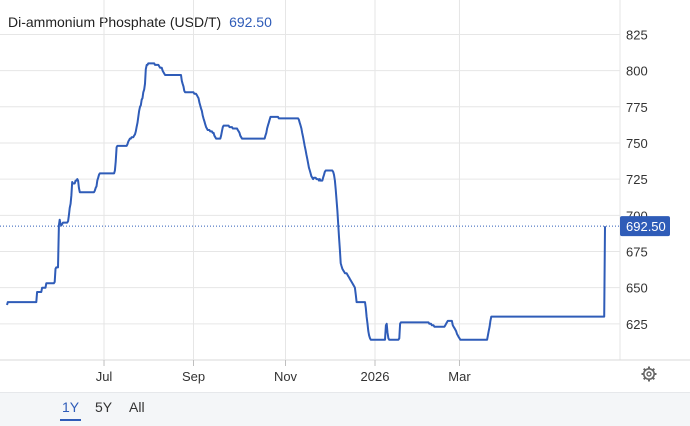 Image resolution: width=690 pixels, height=426 pixels. Describe the element at coordinates (286, 376) in the screenshot. I see `x-tick-label: Nov` at that location.